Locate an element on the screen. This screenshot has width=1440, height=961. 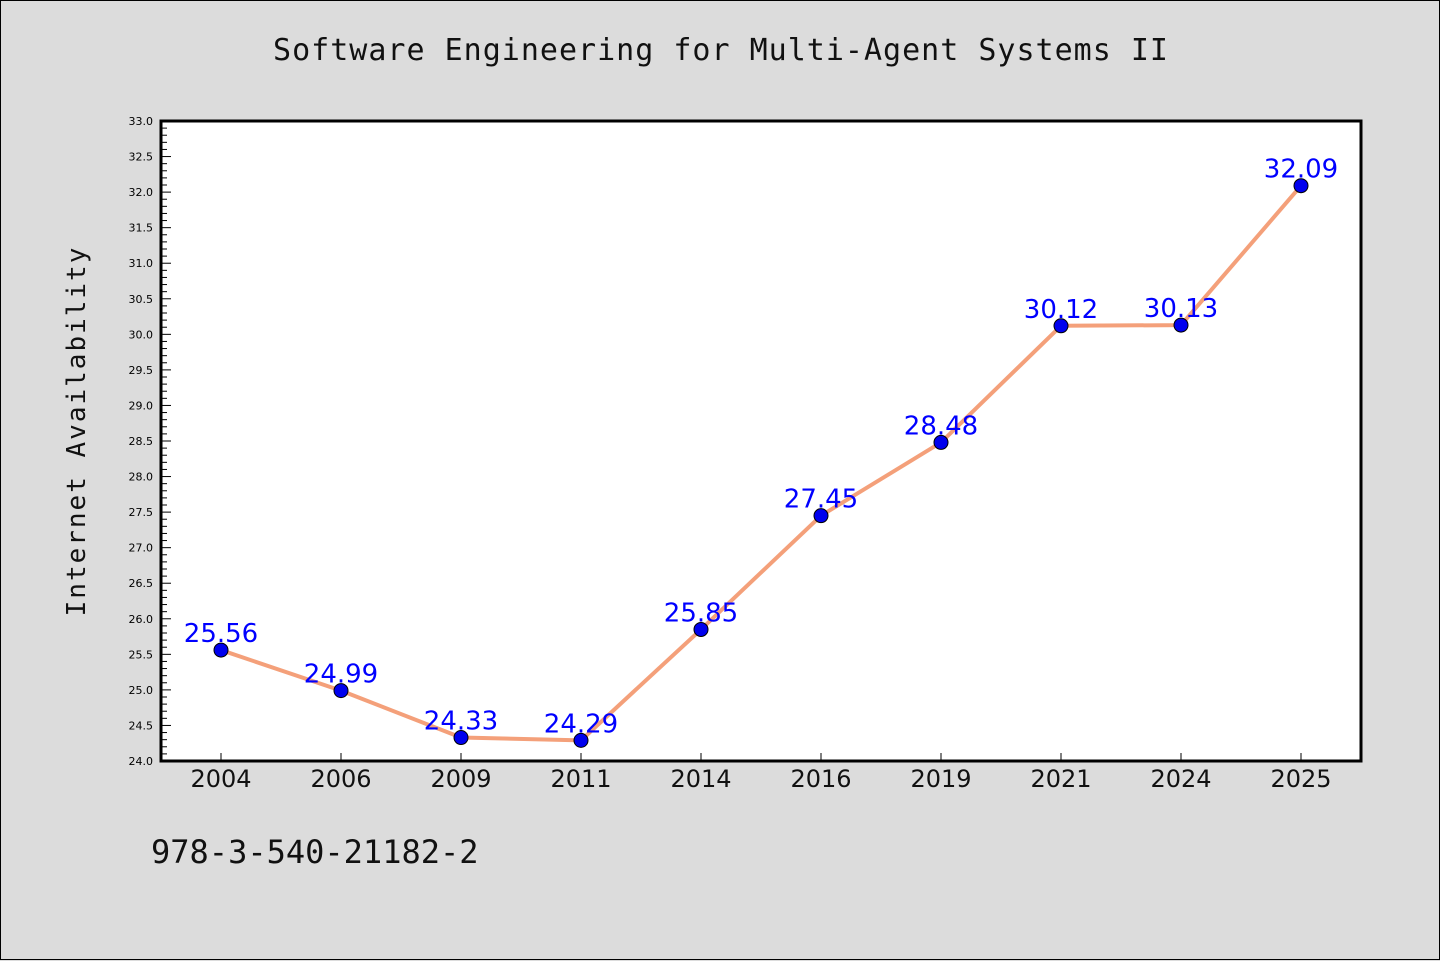
y-tick-label: 31.0 is located at coordinates (141, 263).